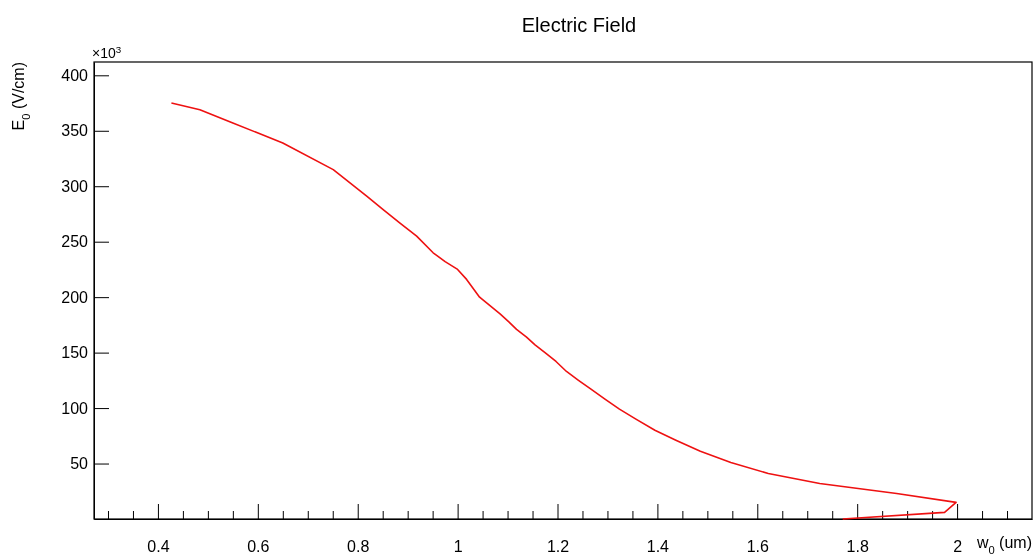 This screenshot has width=1035, height=560. Describe the element at coordinates (75, 186) in the screenshot. I see `y-tick-label: 300` at that location.